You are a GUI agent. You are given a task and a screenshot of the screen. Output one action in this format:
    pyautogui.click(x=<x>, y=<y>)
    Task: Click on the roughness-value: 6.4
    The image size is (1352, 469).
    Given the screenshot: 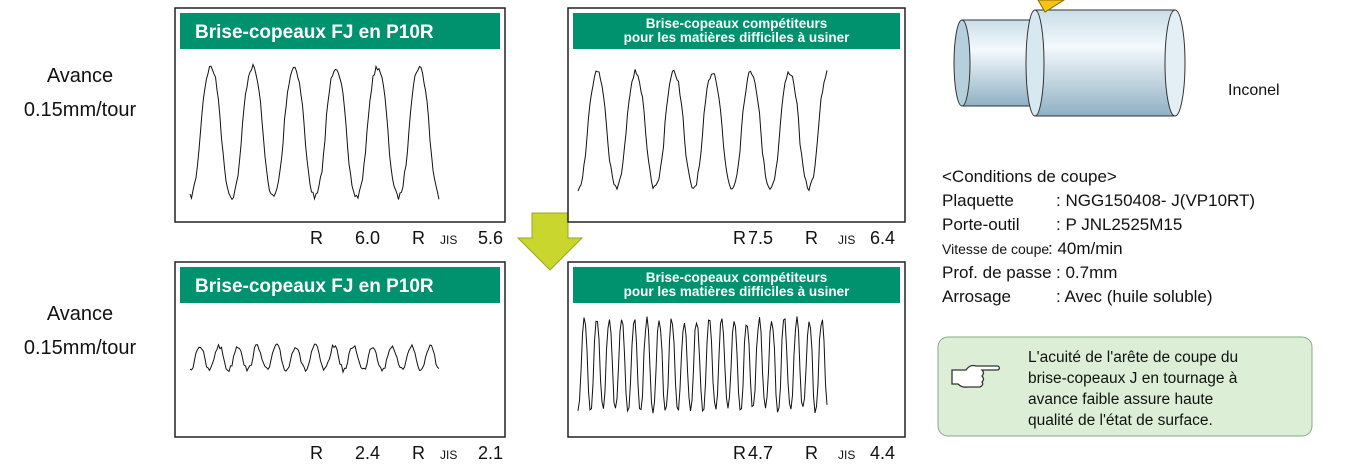 What is the action you would take?
    pyautogui.click(x=882, y=238)
    